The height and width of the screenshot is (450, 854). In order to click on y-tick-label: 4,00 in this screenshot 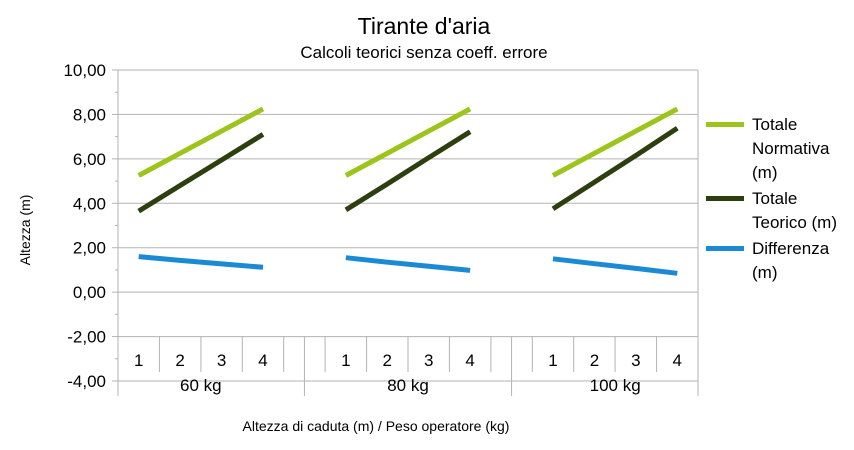, I will do `click(89, 203)`.